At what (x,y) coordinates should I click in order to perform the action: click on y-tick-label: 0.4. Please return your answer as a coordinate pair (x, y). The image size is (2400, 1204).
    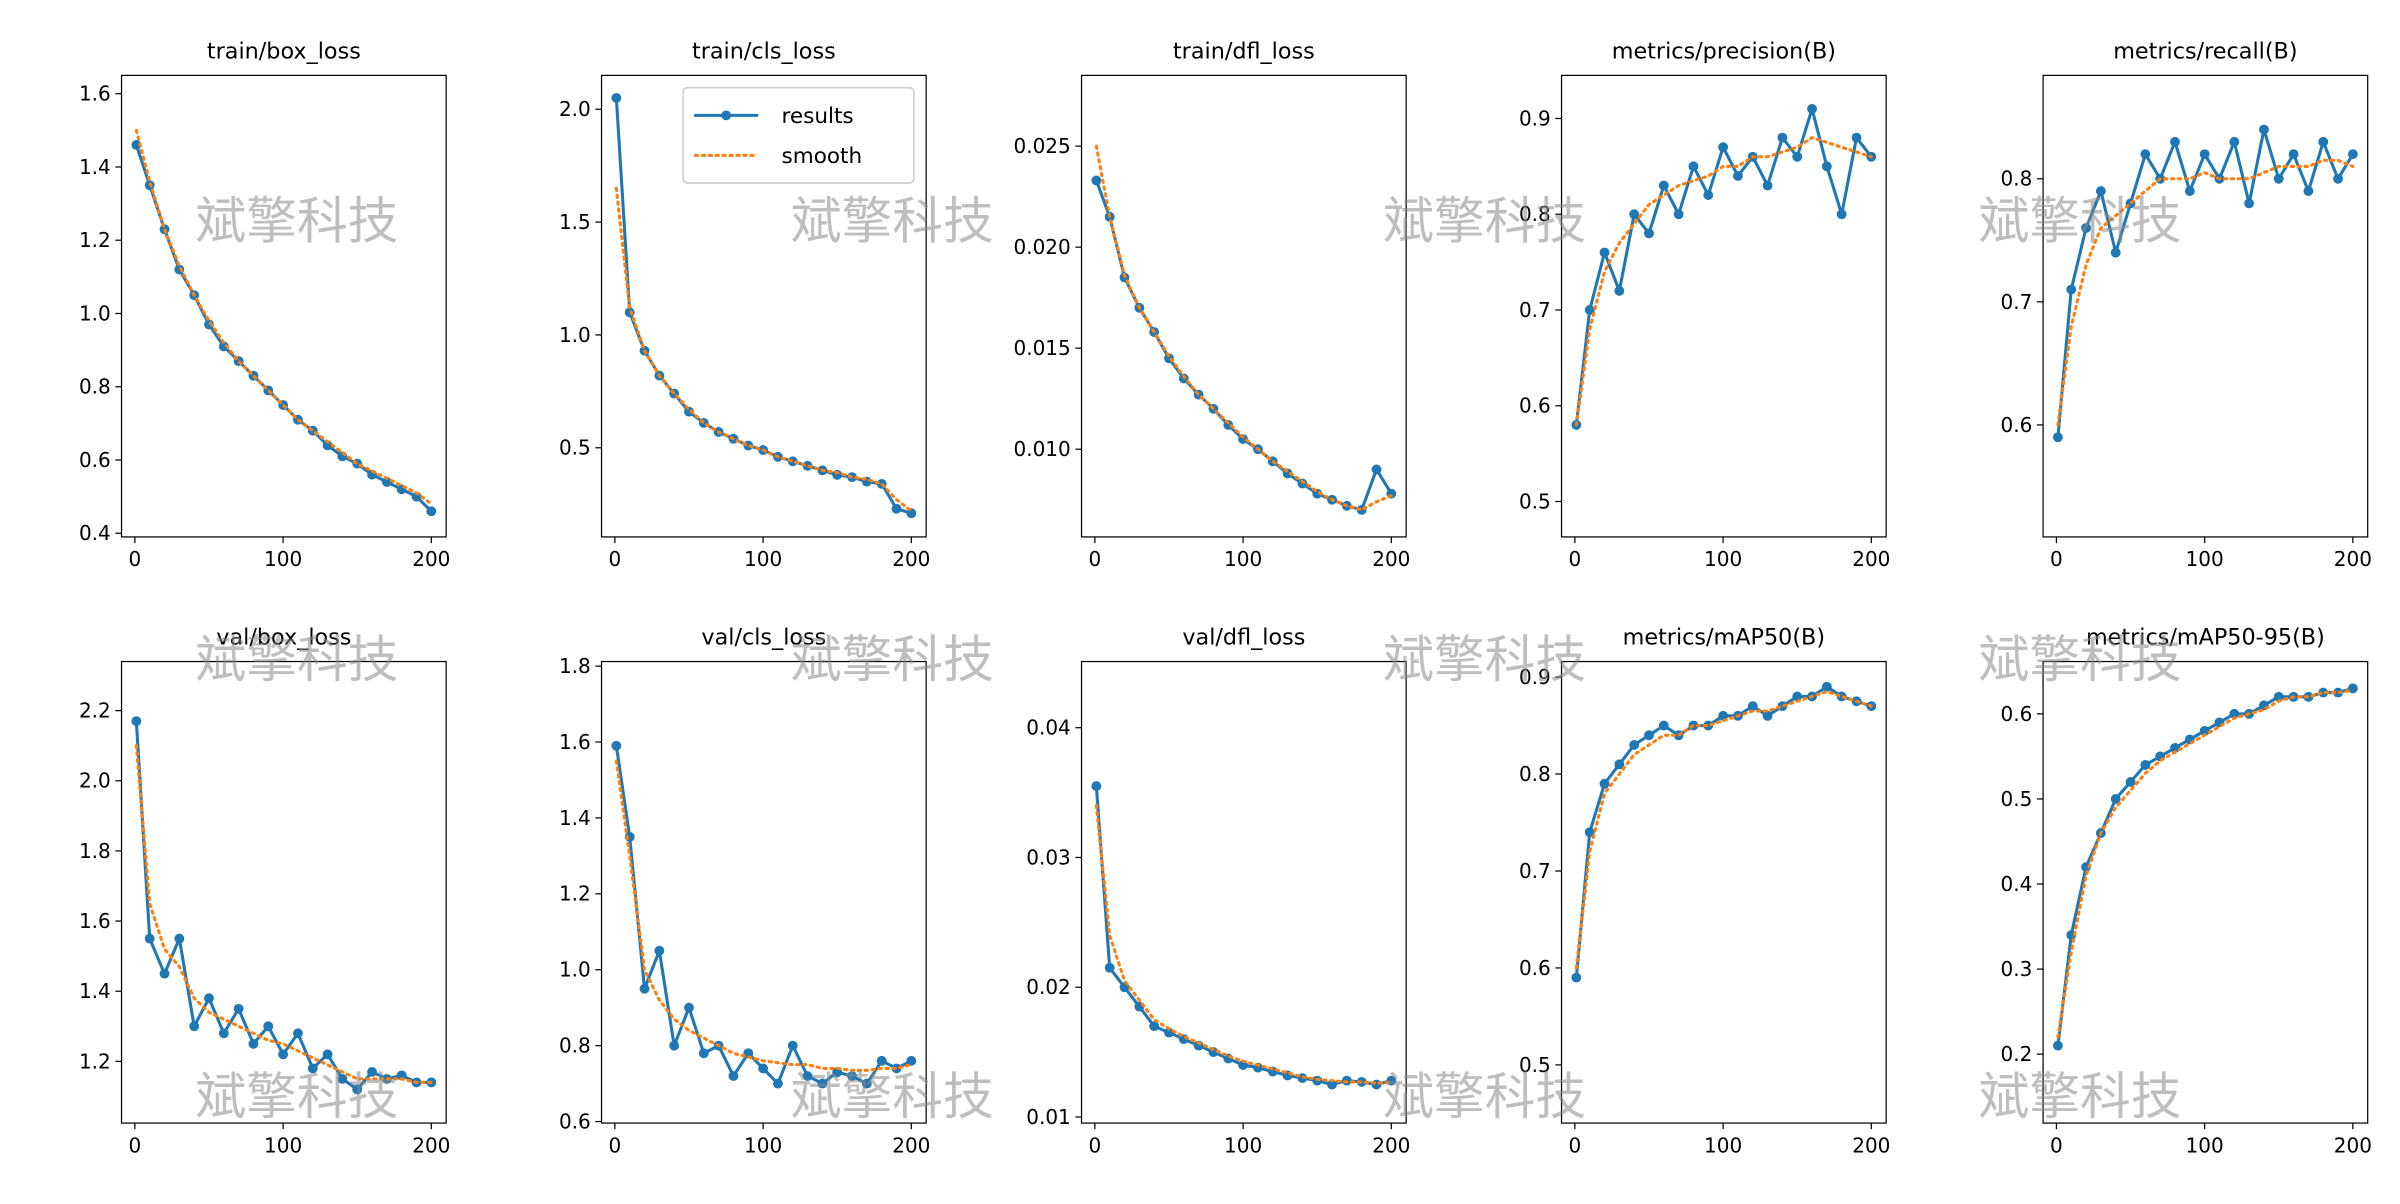
    Looking at the image, I should click on (2016, 884).